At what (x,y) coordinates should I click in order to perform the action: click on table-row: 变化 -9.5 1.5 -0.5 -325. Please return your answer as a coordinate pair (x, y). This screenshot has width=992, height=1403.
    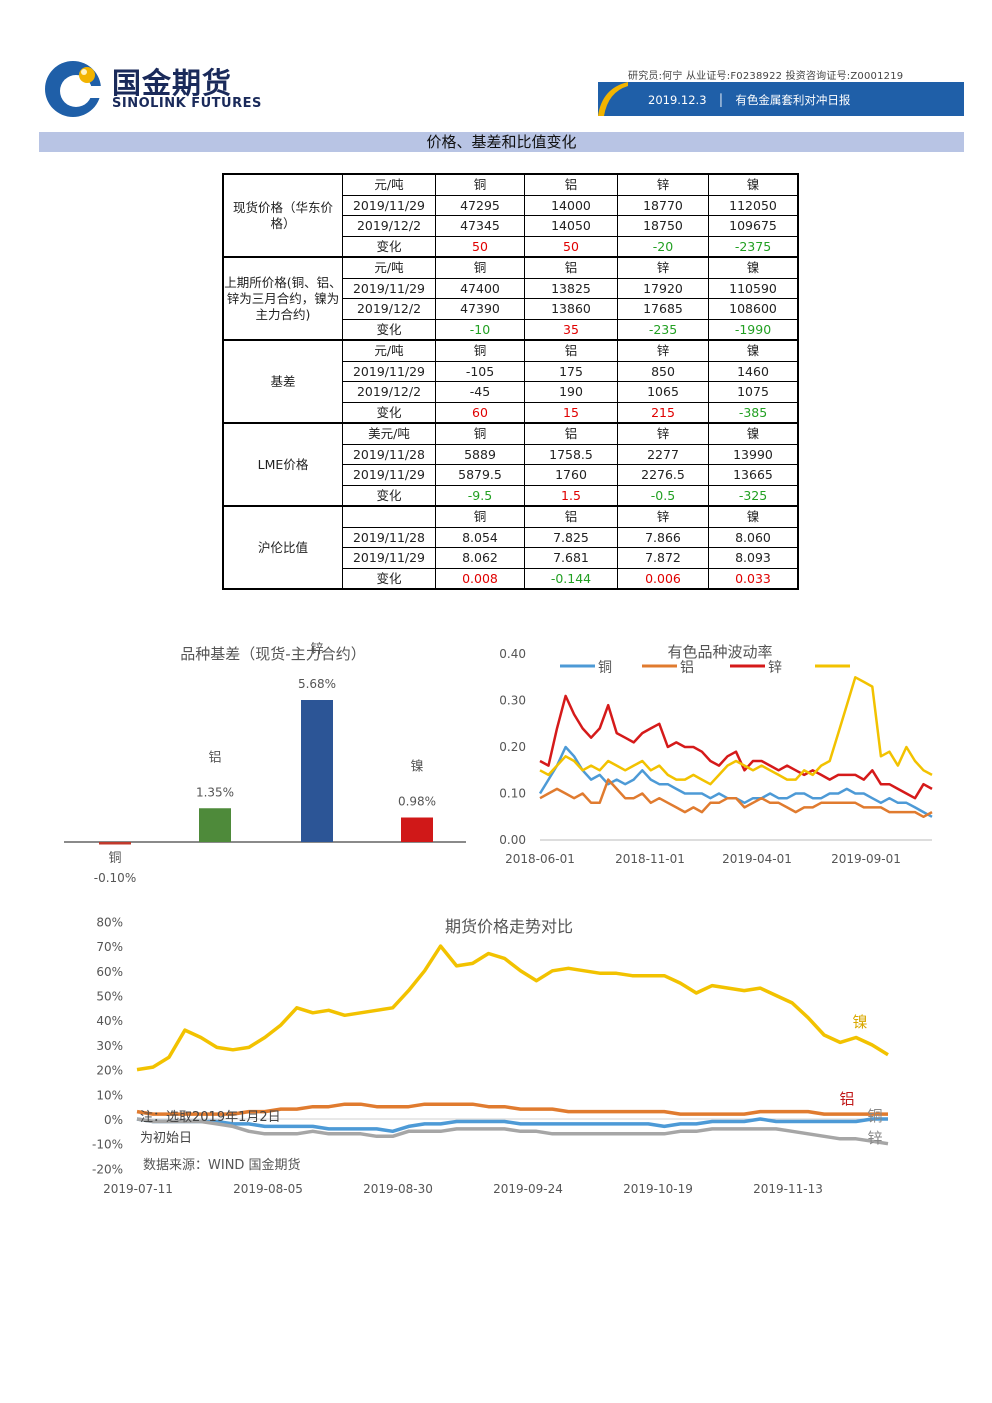
    Looking at the image, I should click on (511, 495).